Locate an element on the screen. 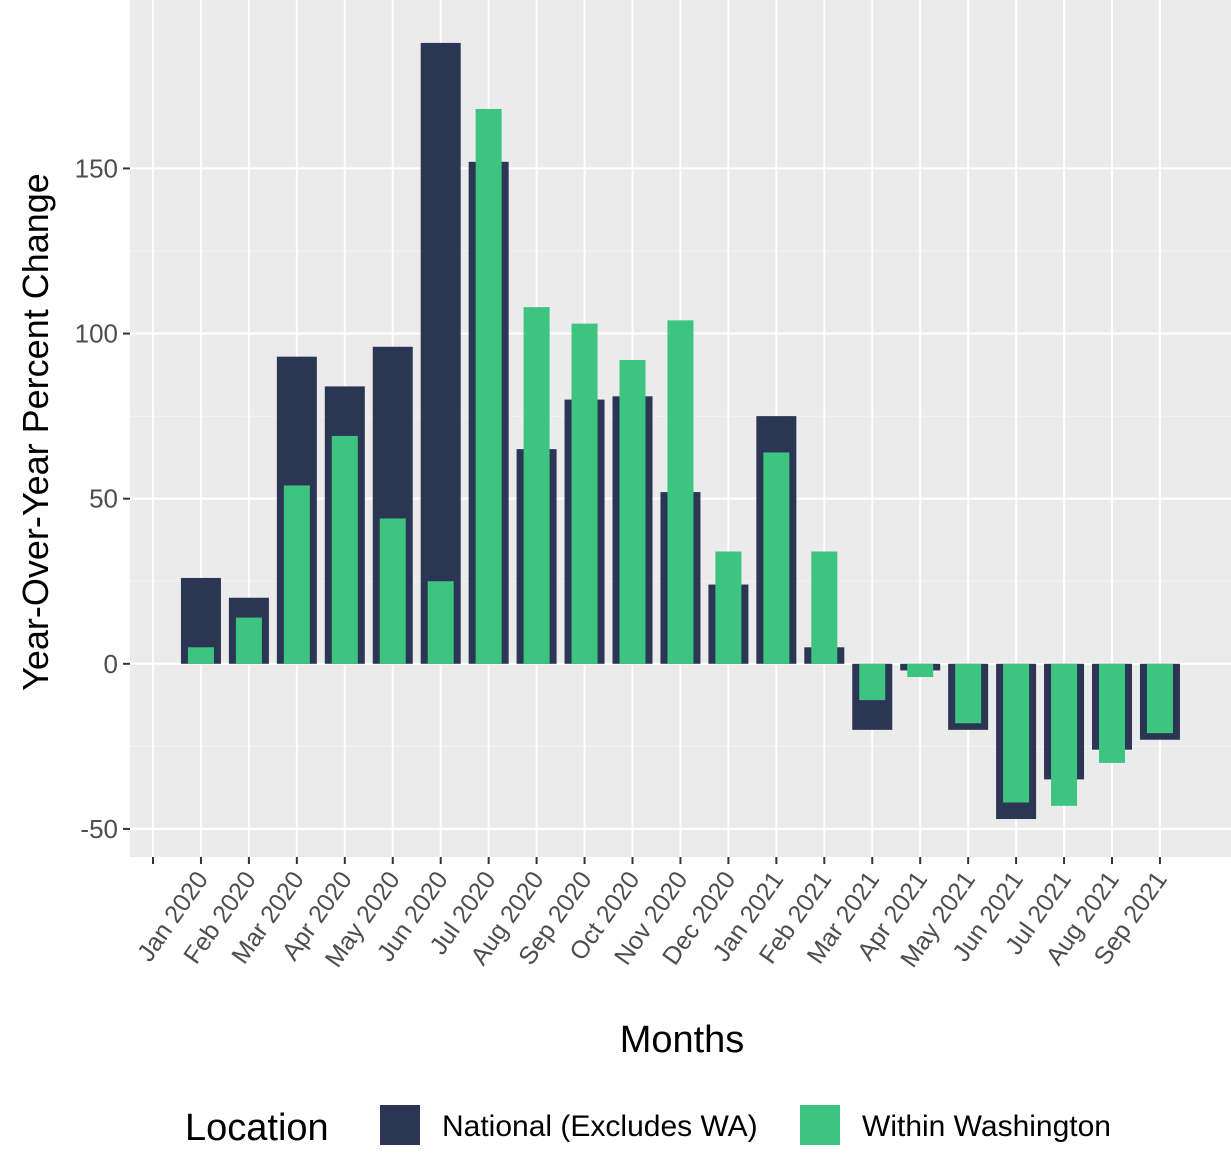  legend-title: Location is located at coordinates (257, 1128).